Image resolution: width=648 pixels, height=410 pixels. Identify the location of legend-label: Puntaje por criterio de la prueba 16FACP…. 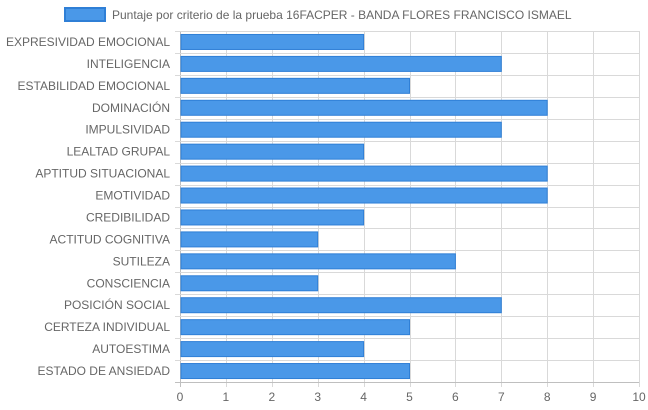
(342, 15).